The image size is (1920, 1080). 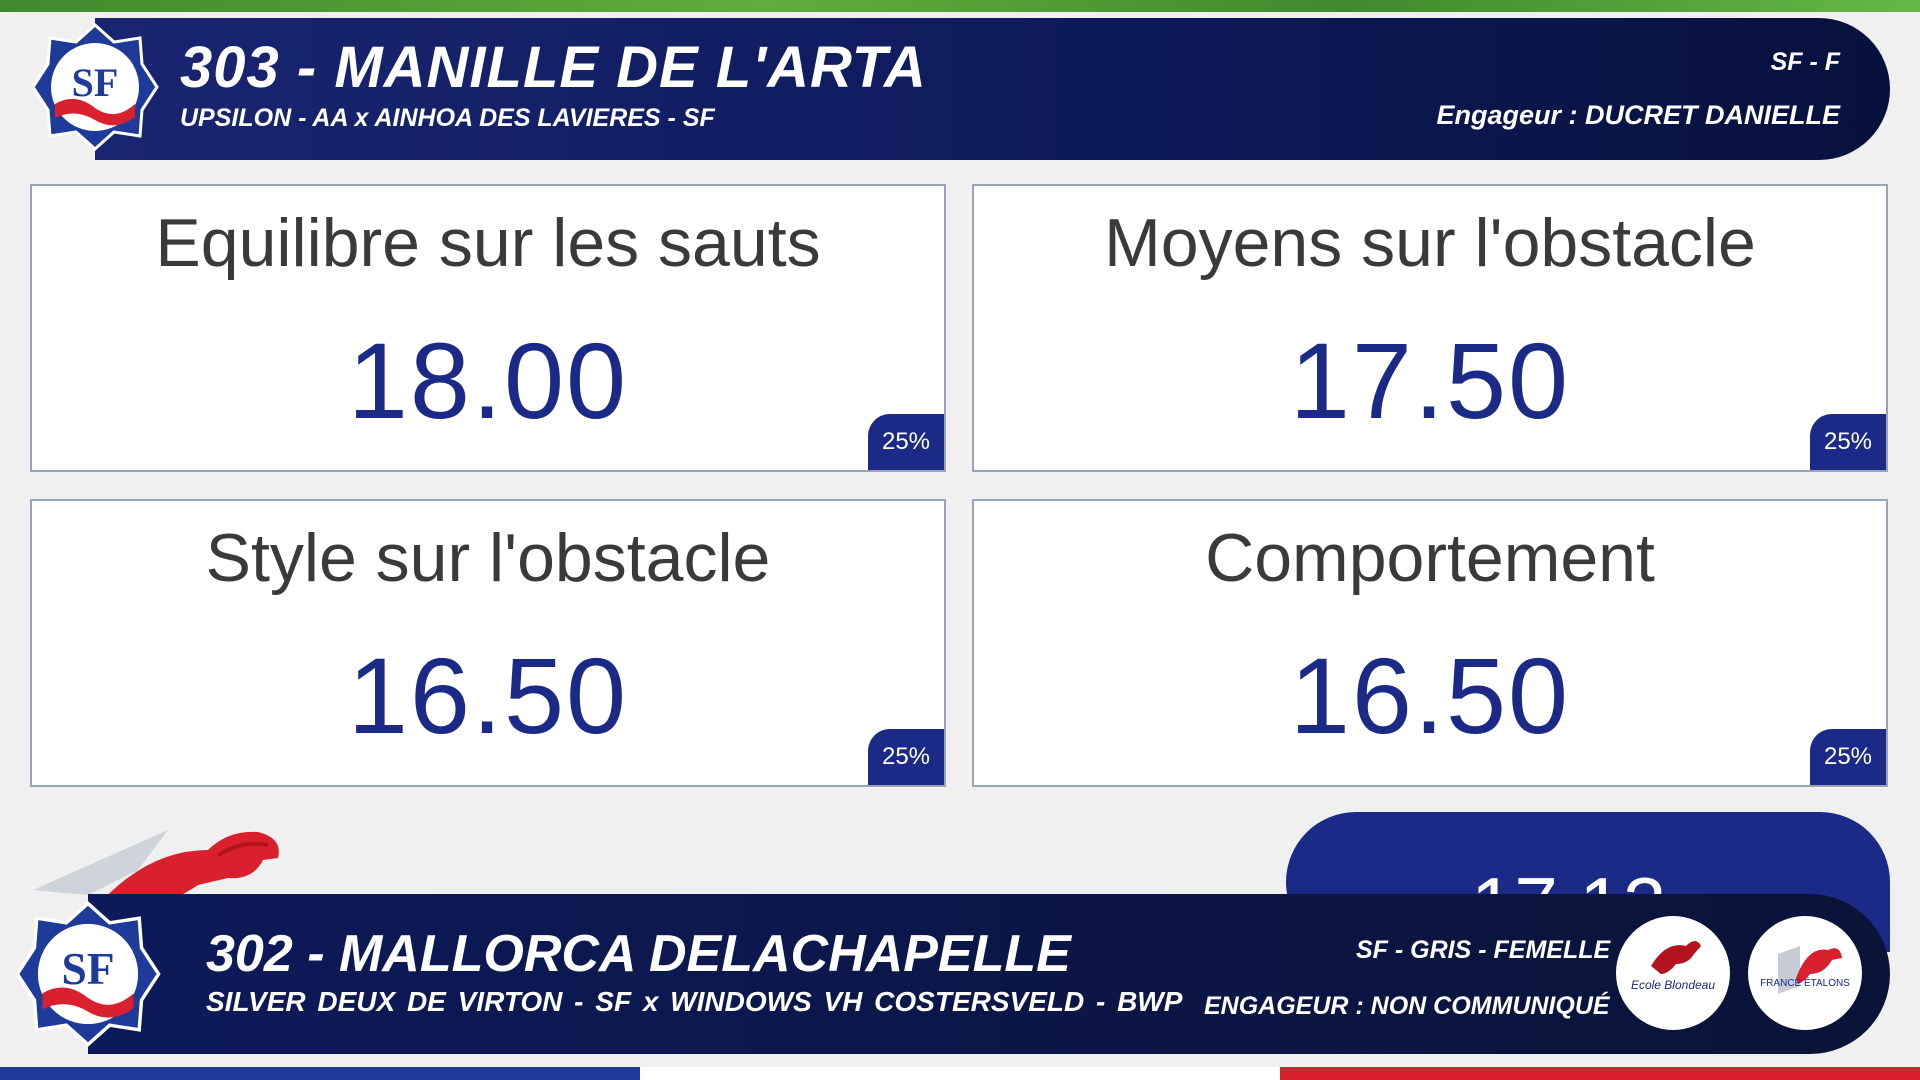 I want to click on score-card-style: Style sur l'obstacle 16.50 25%, so click(x=488, y=643).